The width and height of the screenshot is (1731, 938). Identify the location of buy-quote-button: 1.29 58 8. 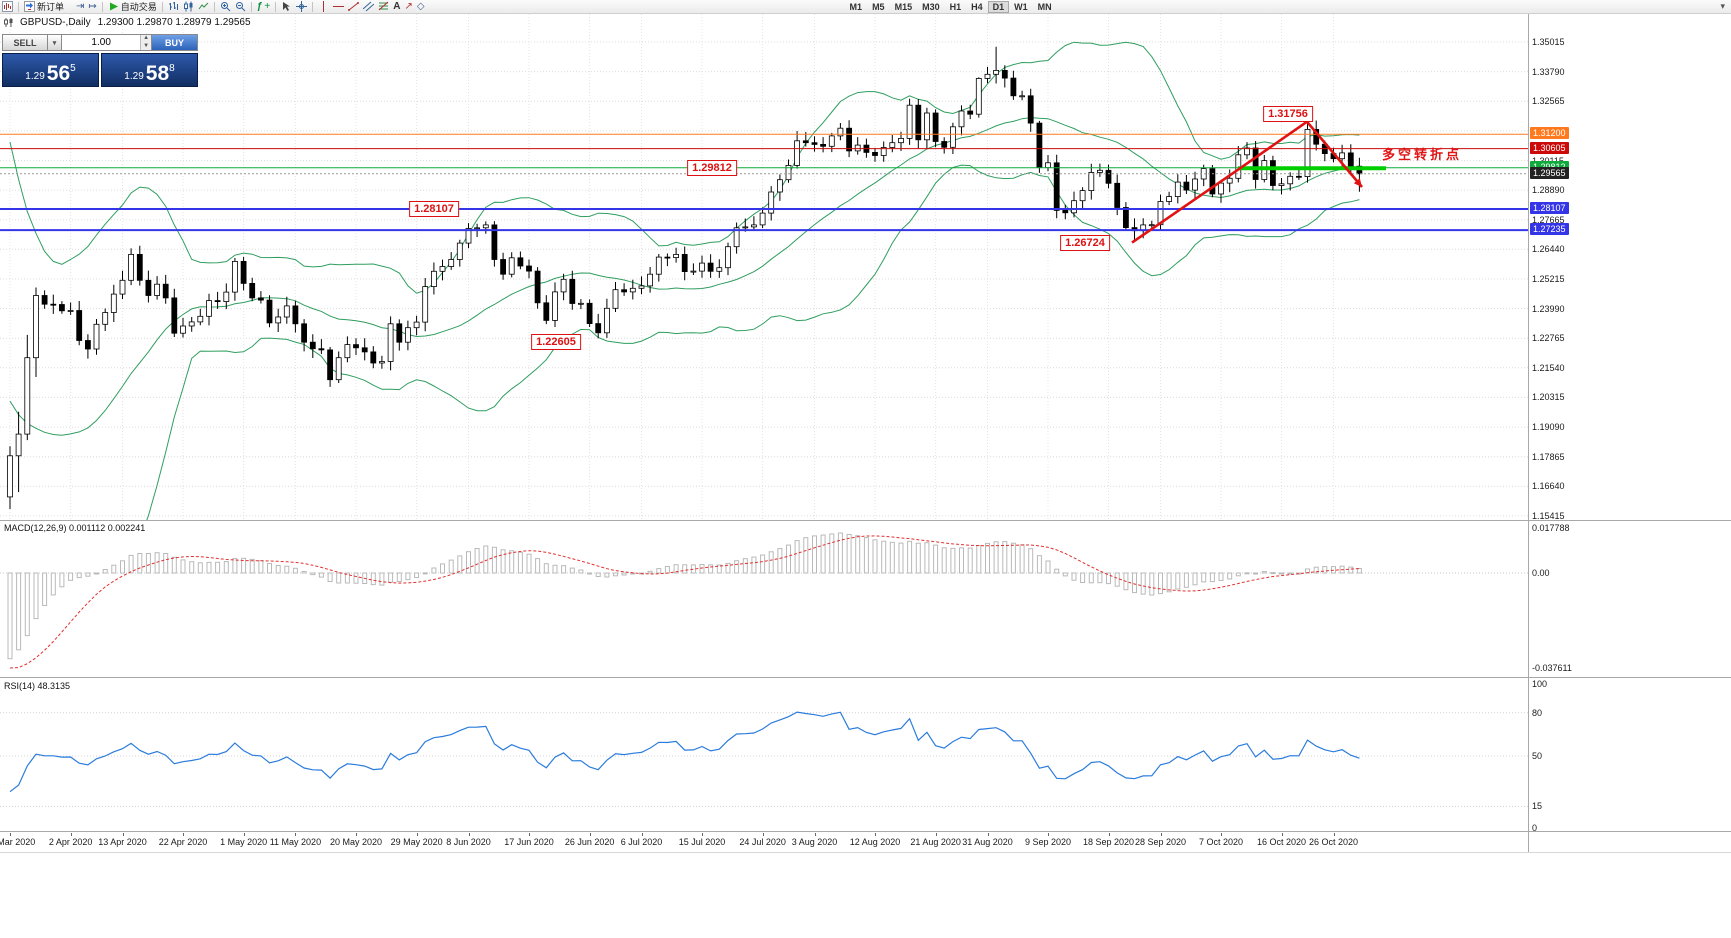
(149, 70).